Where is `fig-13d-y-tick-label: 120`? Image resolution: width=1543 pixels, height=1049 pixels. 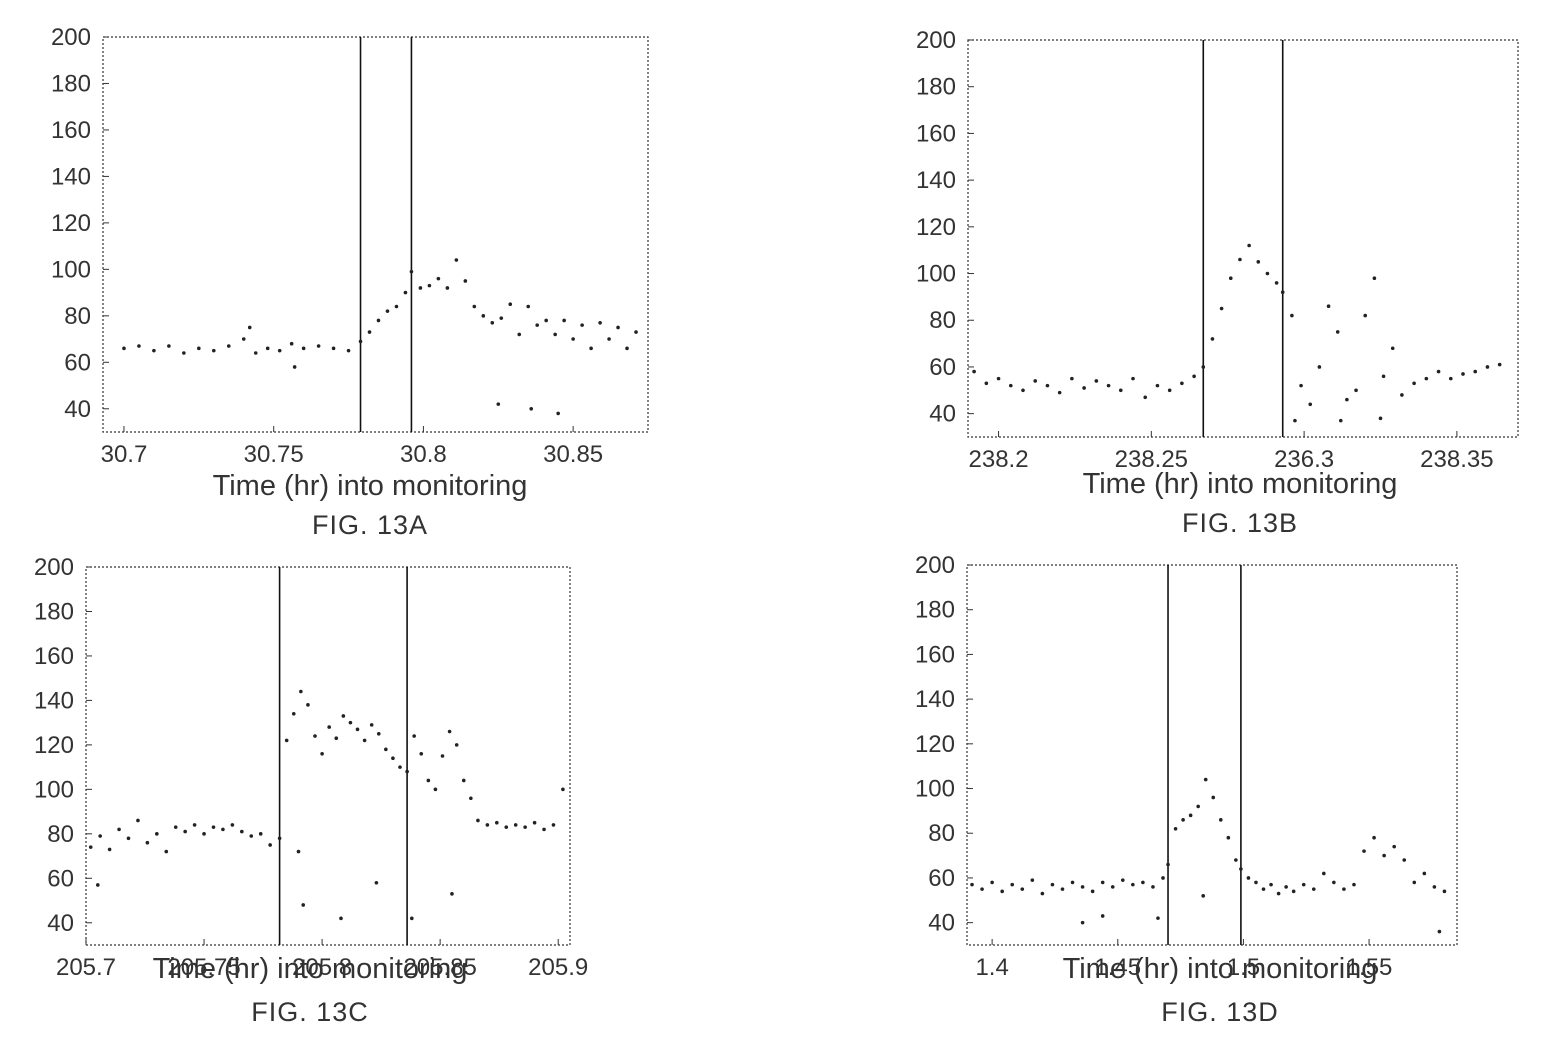
fig-13d-y-tick-label: 120 is located at coordinates (935, 744).